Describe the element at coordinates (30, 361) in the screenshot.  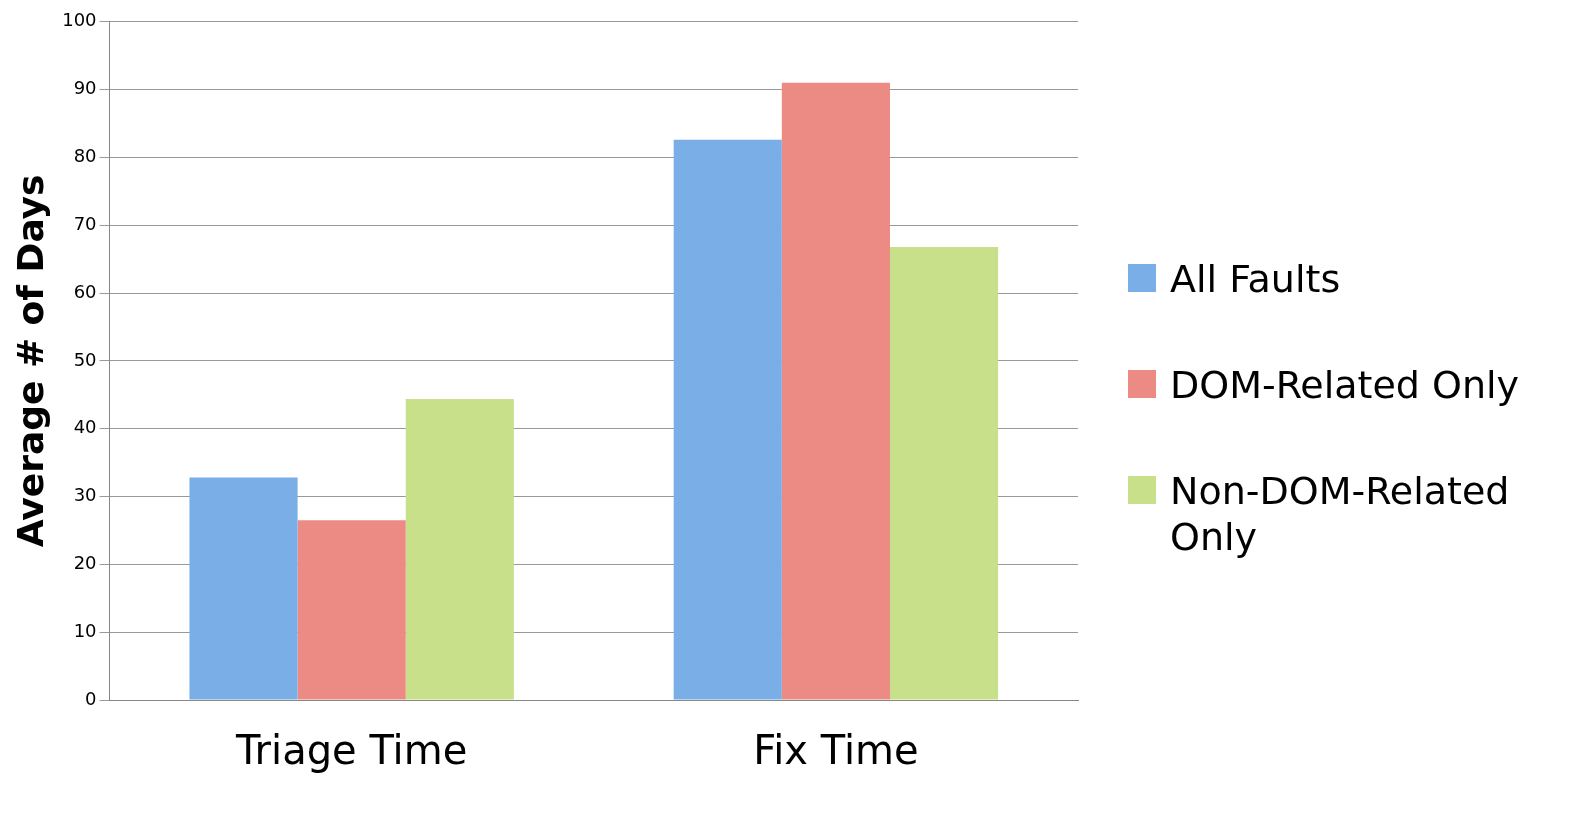
I see `y-axis-title: Average # of Days` at that location.